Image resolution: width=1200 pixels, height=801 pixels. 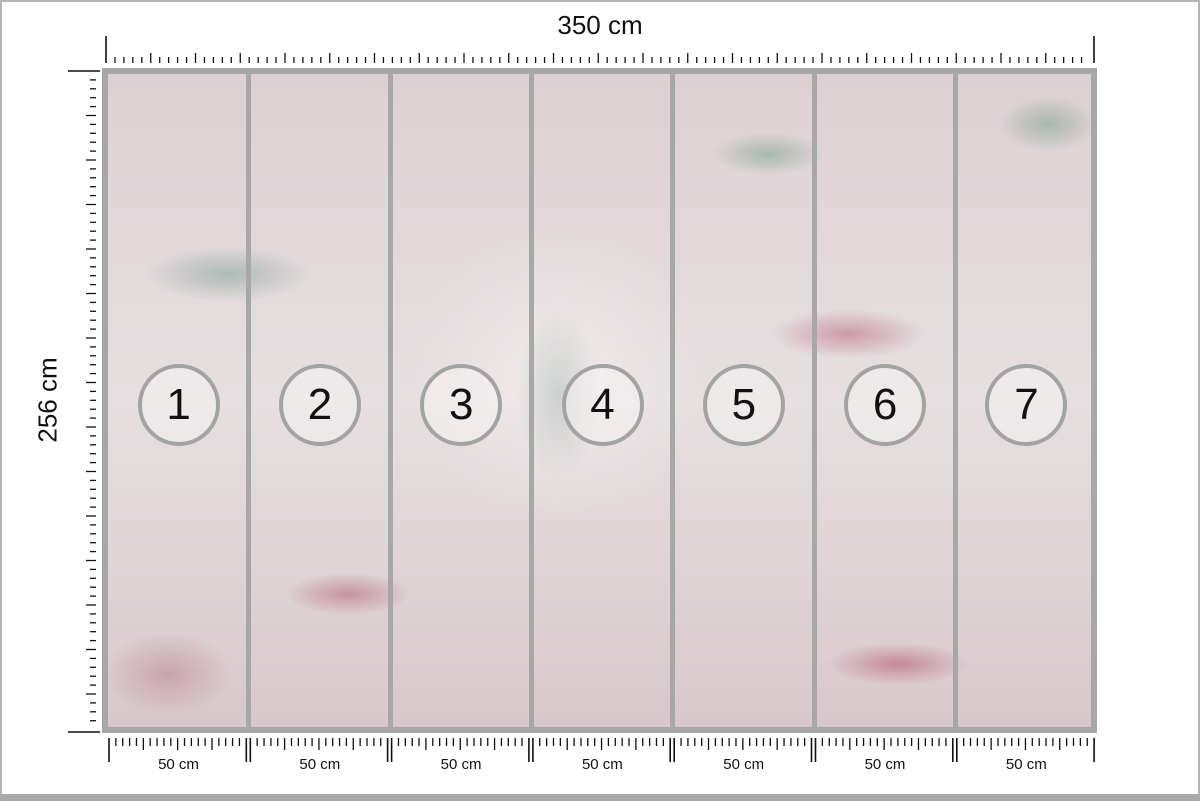 What do you see at coordinates (885, 405) in the screenshot?
I see `panel-number-badge: 6` at bounding box center [885, 405].